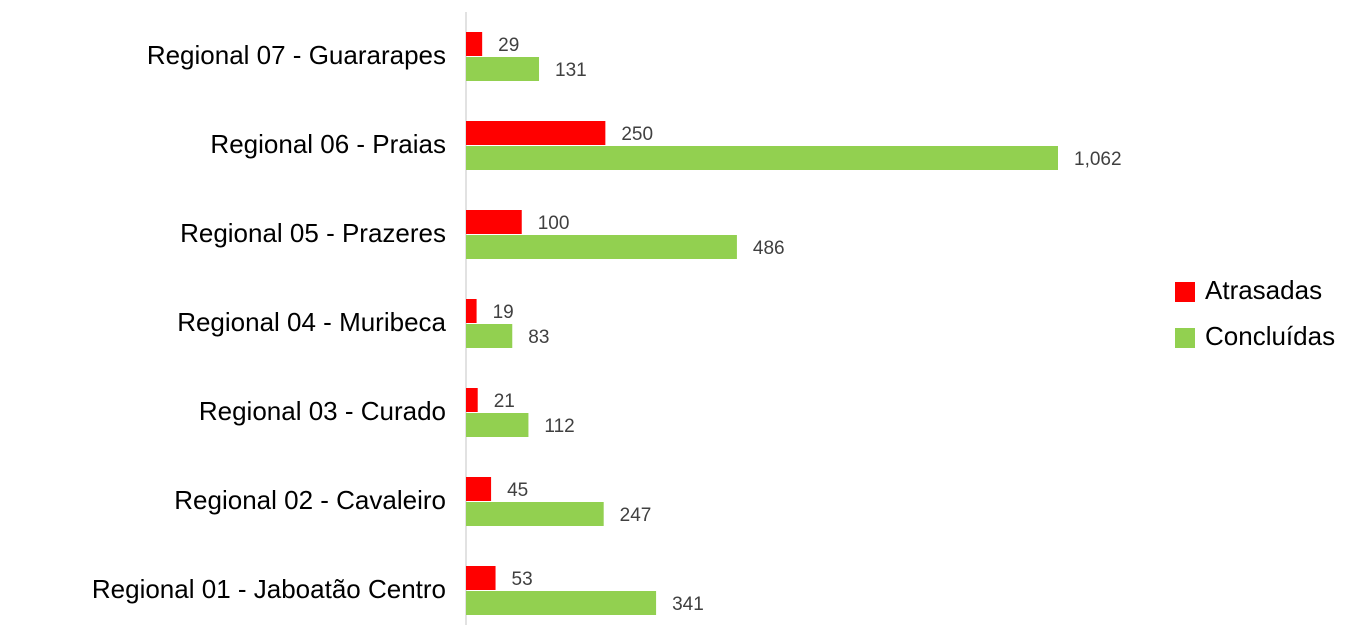 The image size is (1369, 628). What do you see at coordinates (636, 515) in the screenshot?
I see `data-label: 247` at bounding box center [636, 515].